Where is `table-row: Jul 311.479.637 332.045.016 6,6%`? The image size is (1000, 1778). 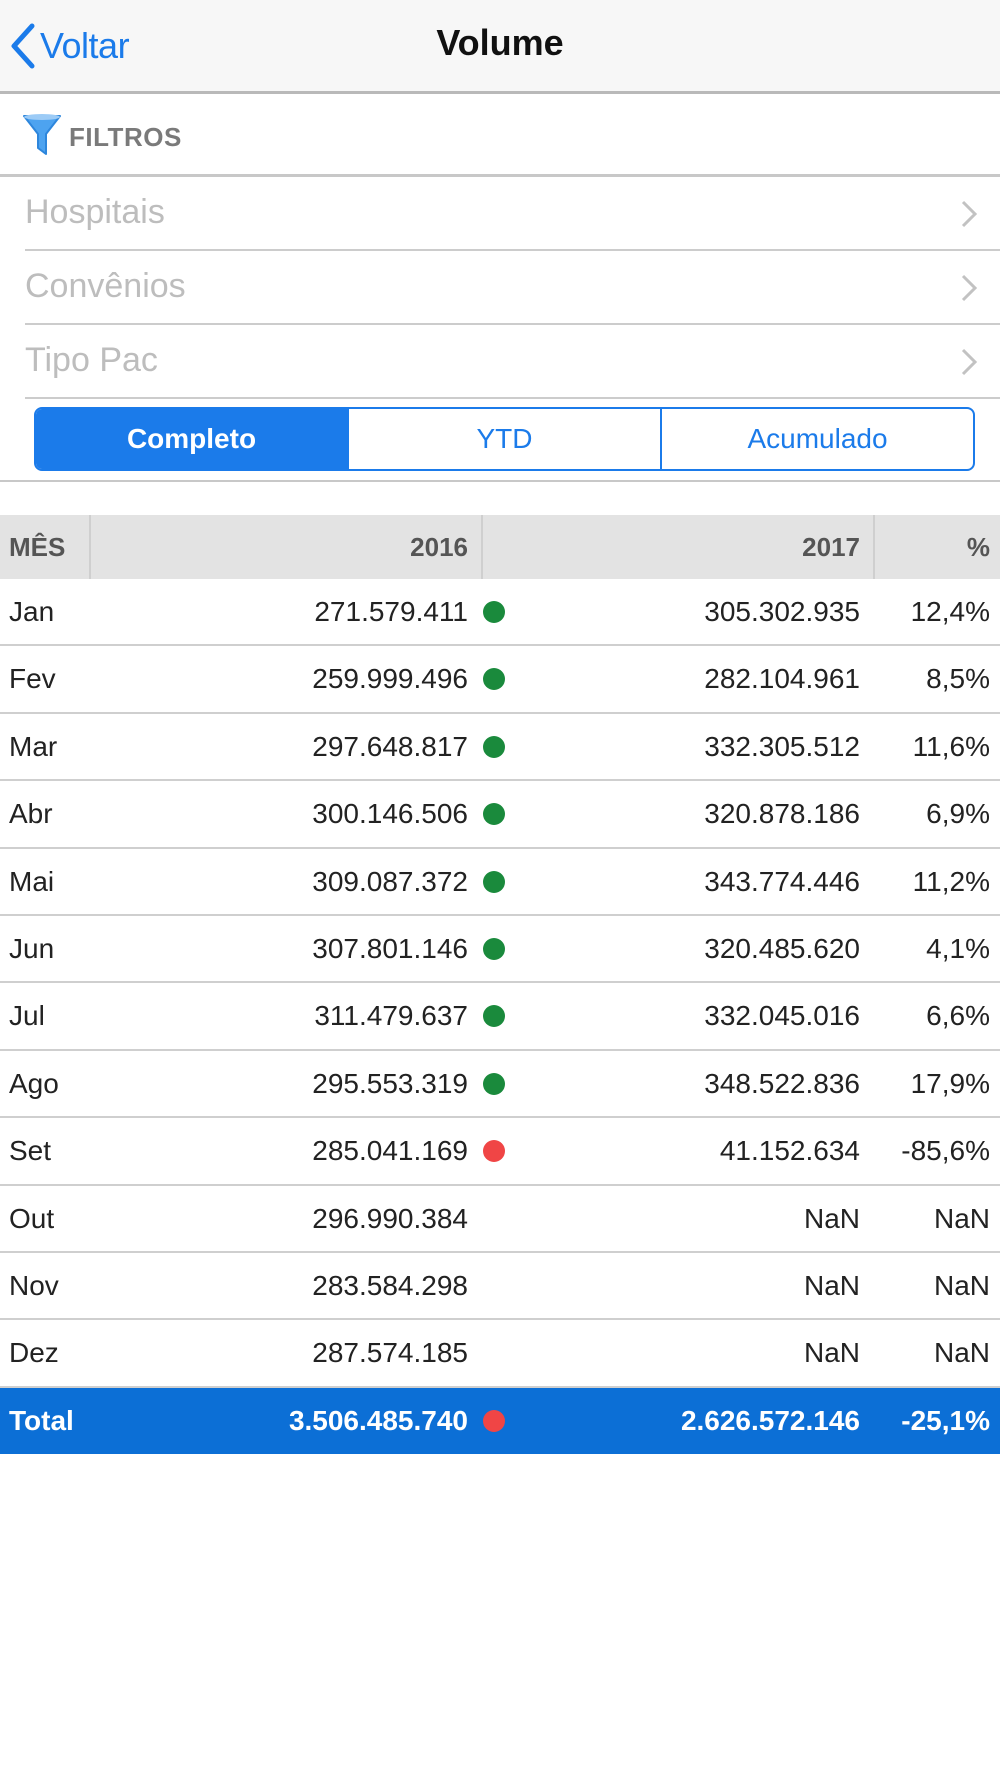
table-row: Jul 311.479.637 332.045.016 6,6% is located at coordinates (500, 1017).